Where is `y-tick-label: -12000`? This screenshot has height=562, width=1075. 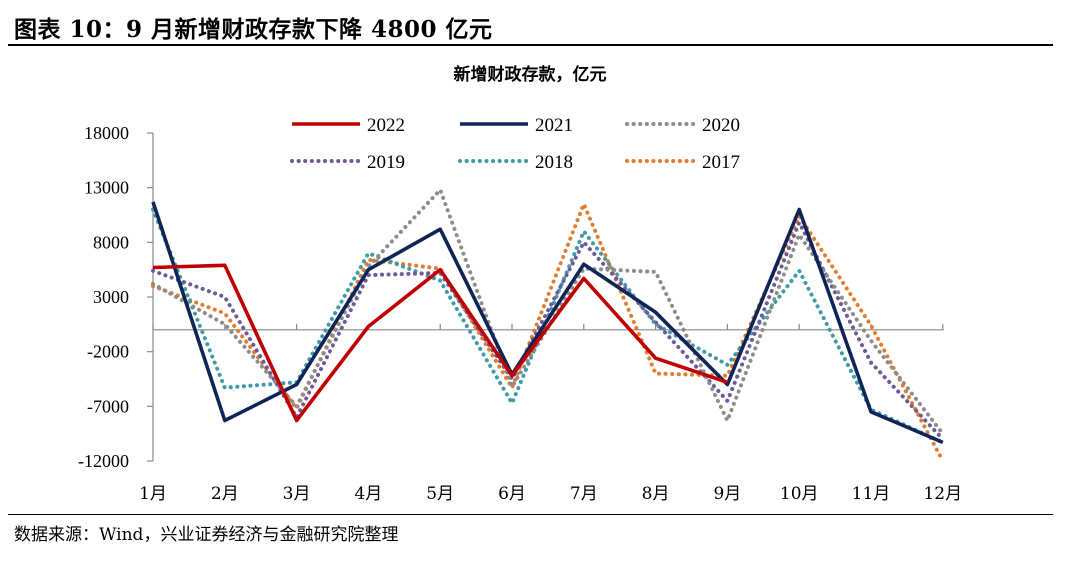
y-tick-label: -12000 is located at coordinates (103, 461).